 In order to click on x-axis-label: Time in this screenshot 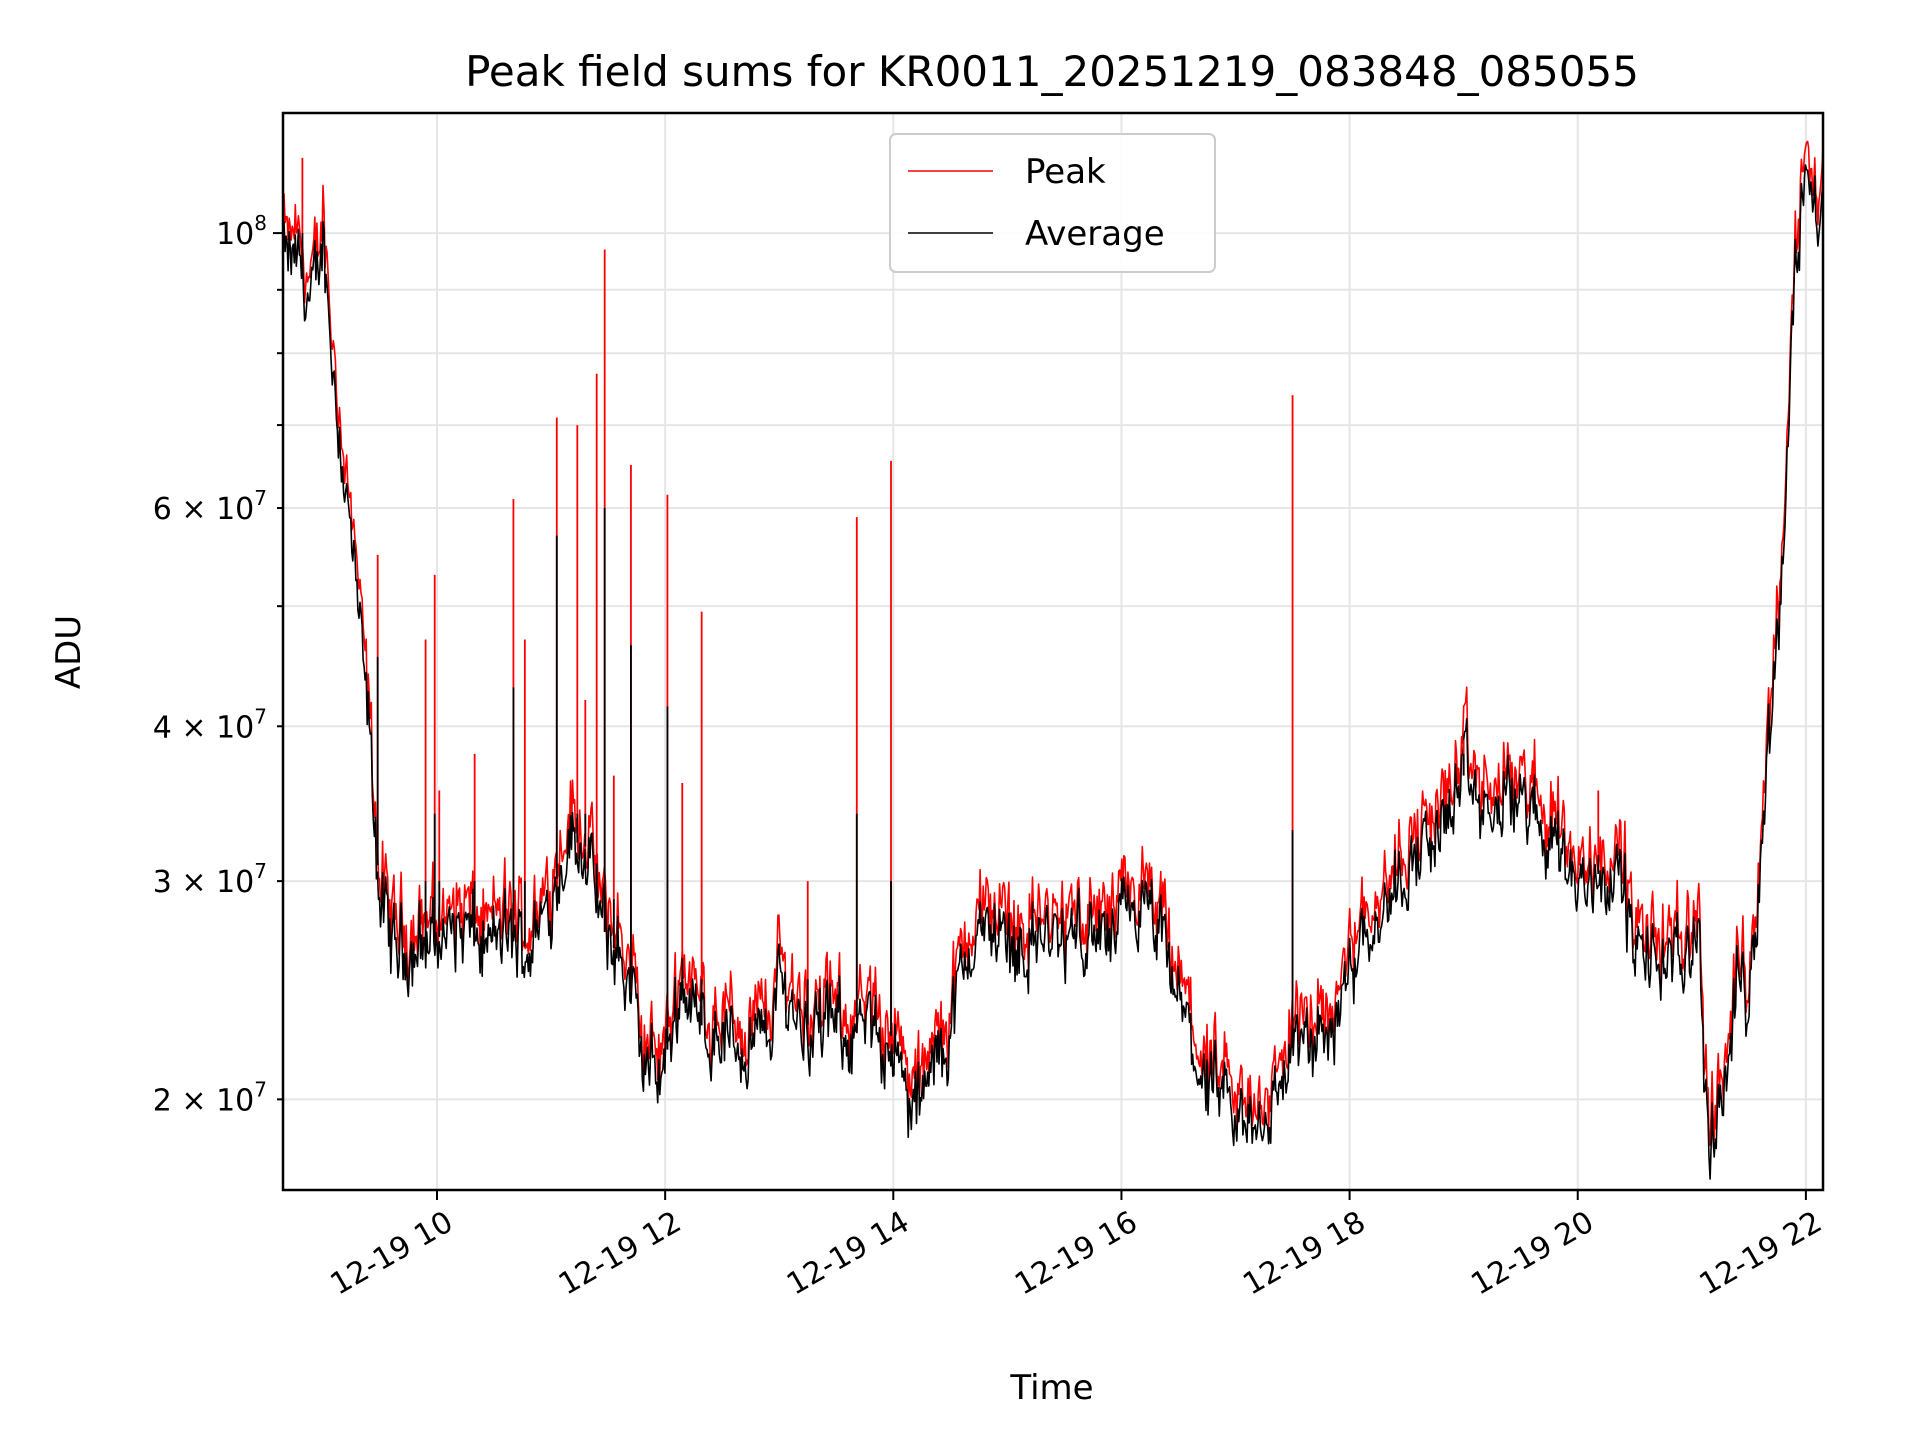, I will do `click(1051, 1388)`.